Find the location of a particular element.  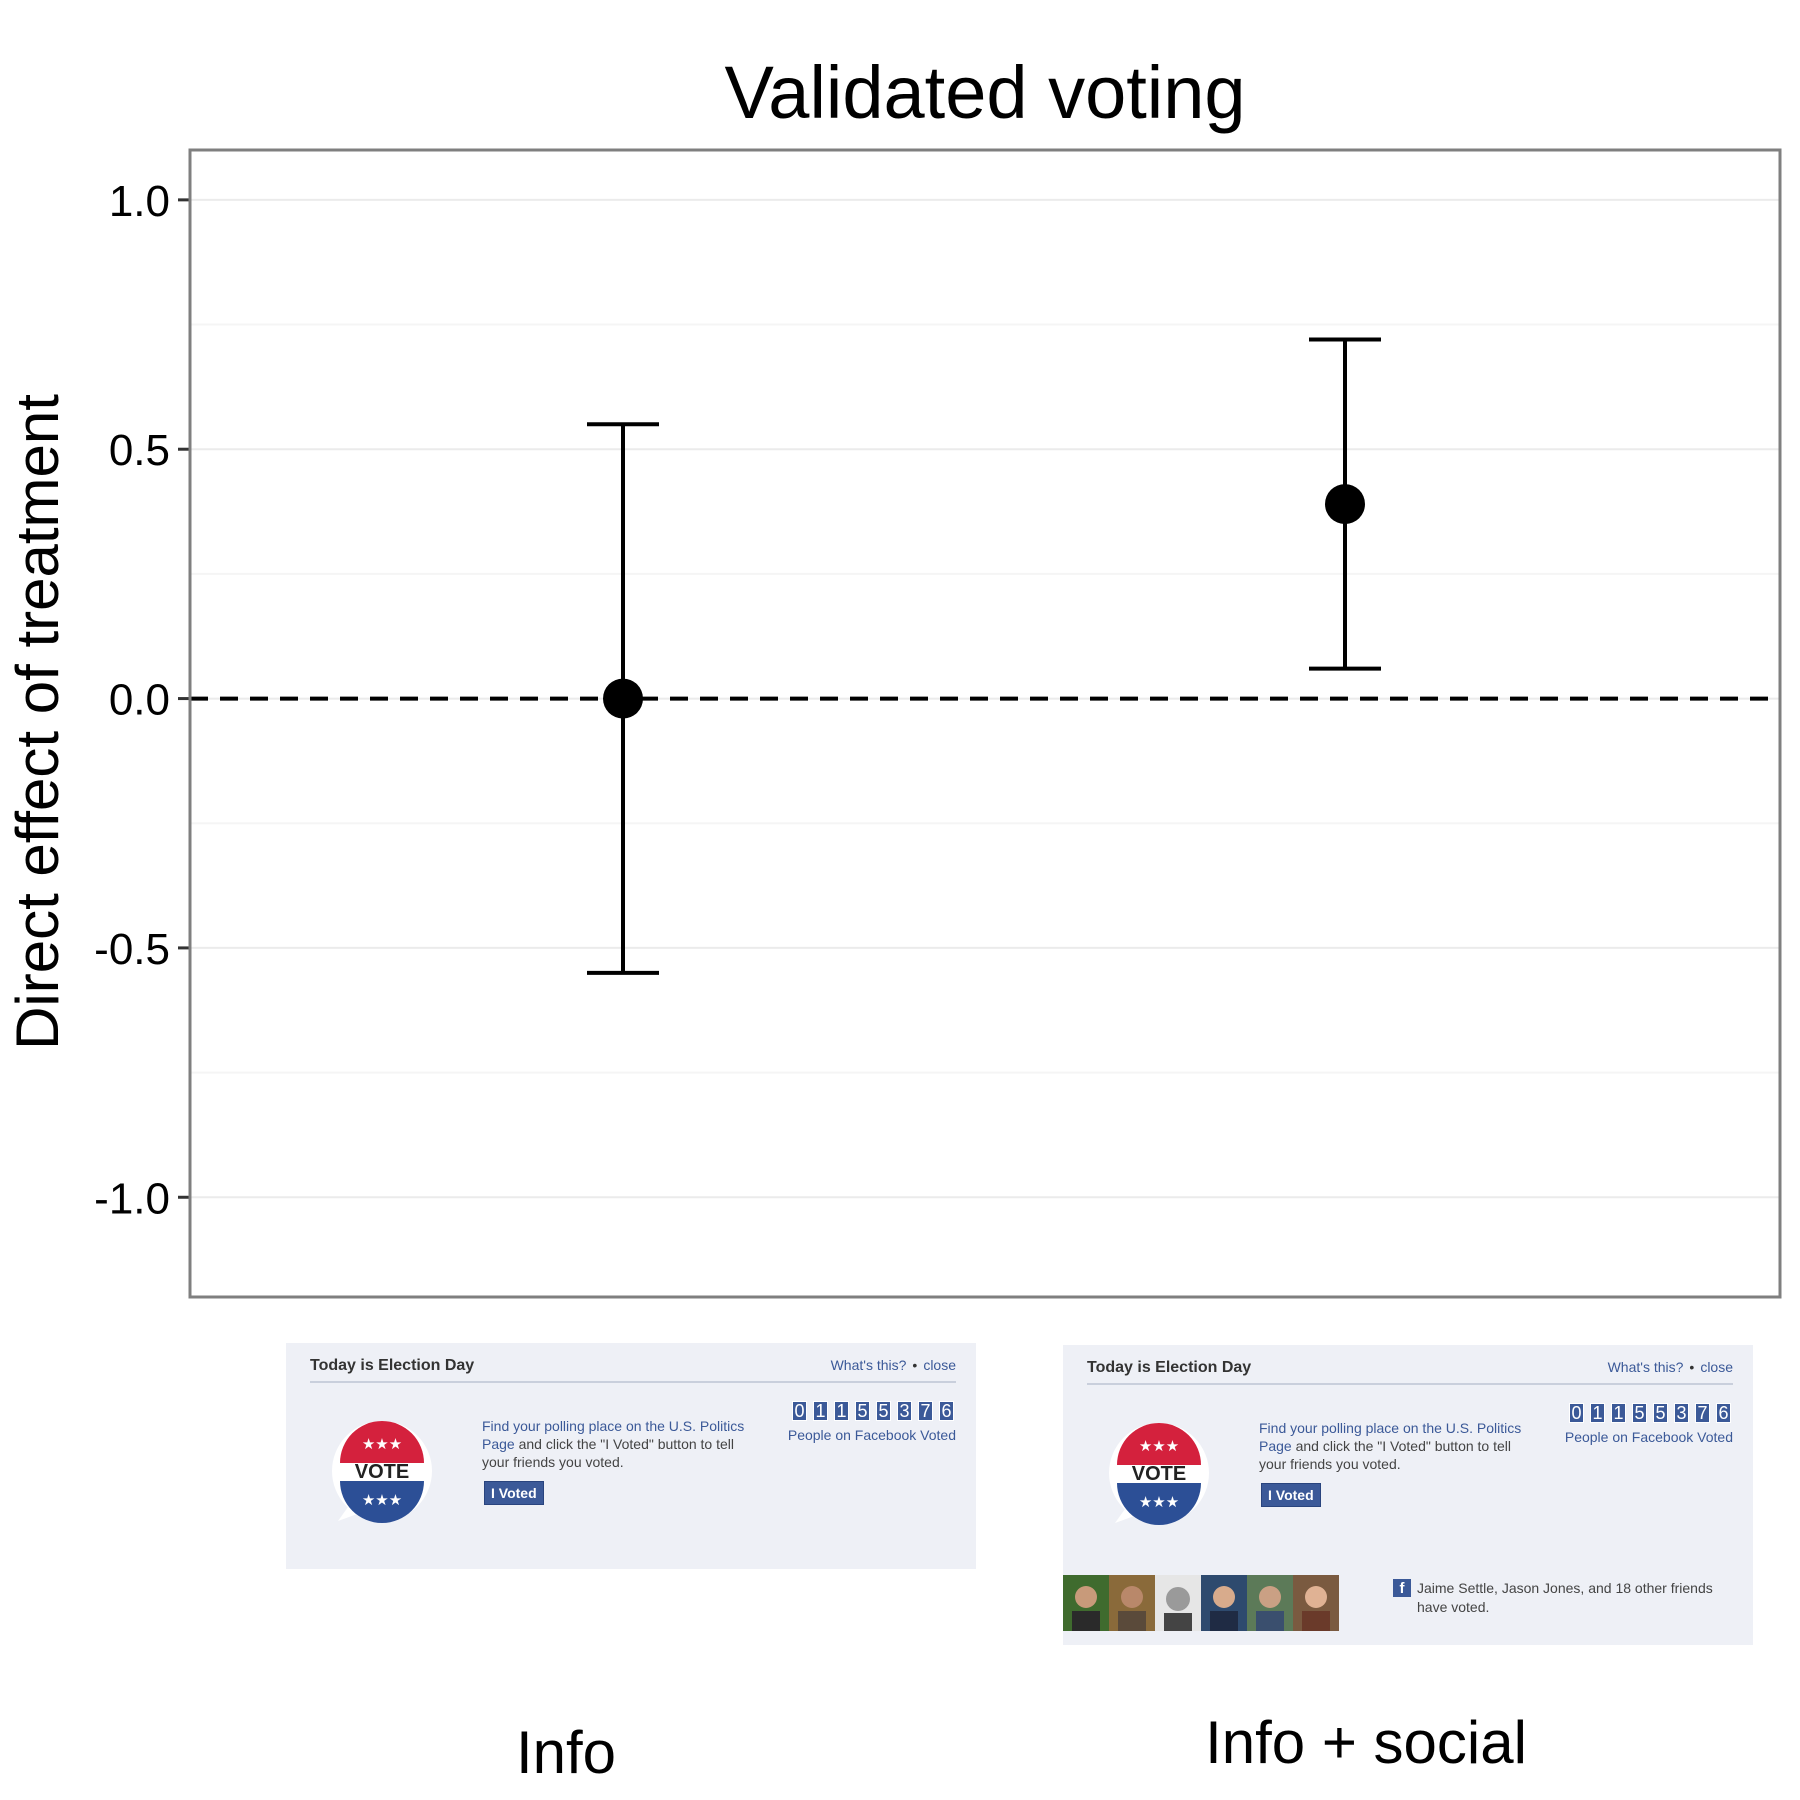

y-tick-label: 1.0 is located at coordinates (139, 201).